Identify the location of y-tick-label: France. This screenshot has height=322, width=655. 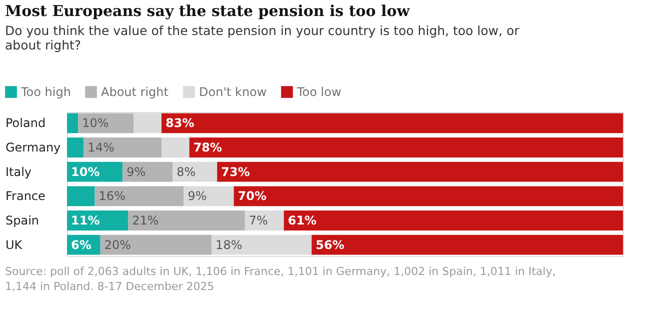
(26, 196).